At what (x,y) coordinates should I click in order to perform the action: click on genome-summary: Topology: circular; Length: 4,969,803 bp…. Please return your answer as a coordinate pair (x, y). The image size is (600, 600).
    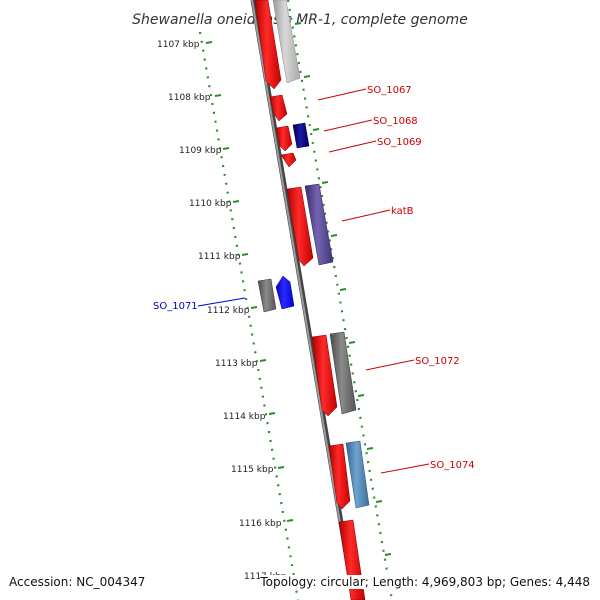
    Looking at the image, I should click on (425, 582).